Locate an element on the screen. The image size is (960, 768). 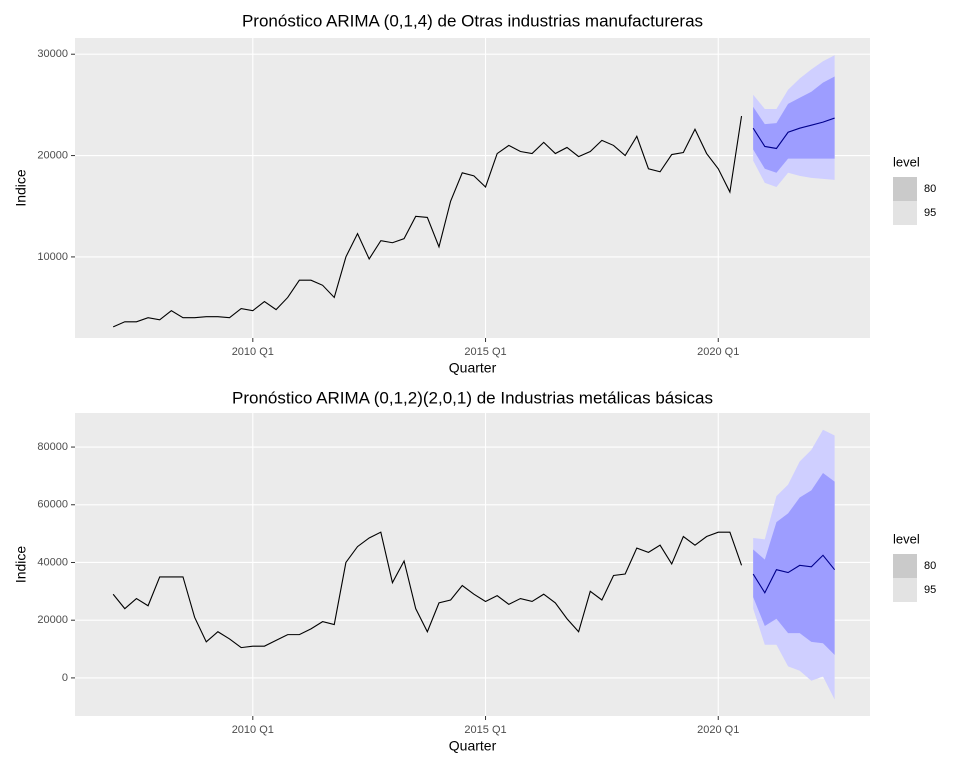
y-tick-label: 80000 is located at coordinates (52, 447).